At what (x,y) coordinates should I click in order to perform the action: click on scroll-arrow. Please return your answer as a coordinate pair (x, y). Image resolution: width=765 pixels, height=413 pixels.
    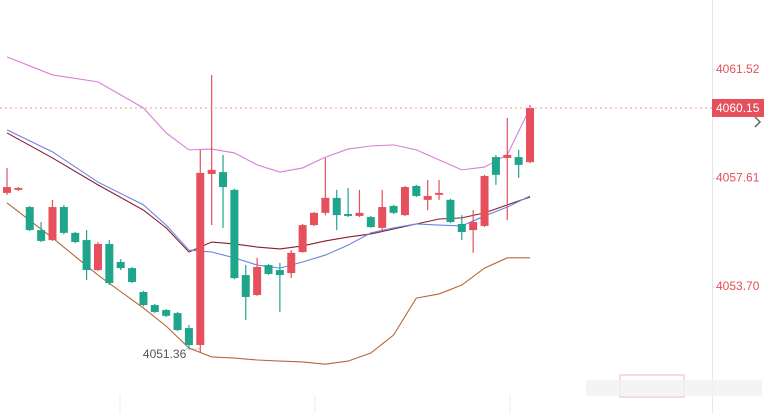
    Looking at the image, I should click on (758, 122).